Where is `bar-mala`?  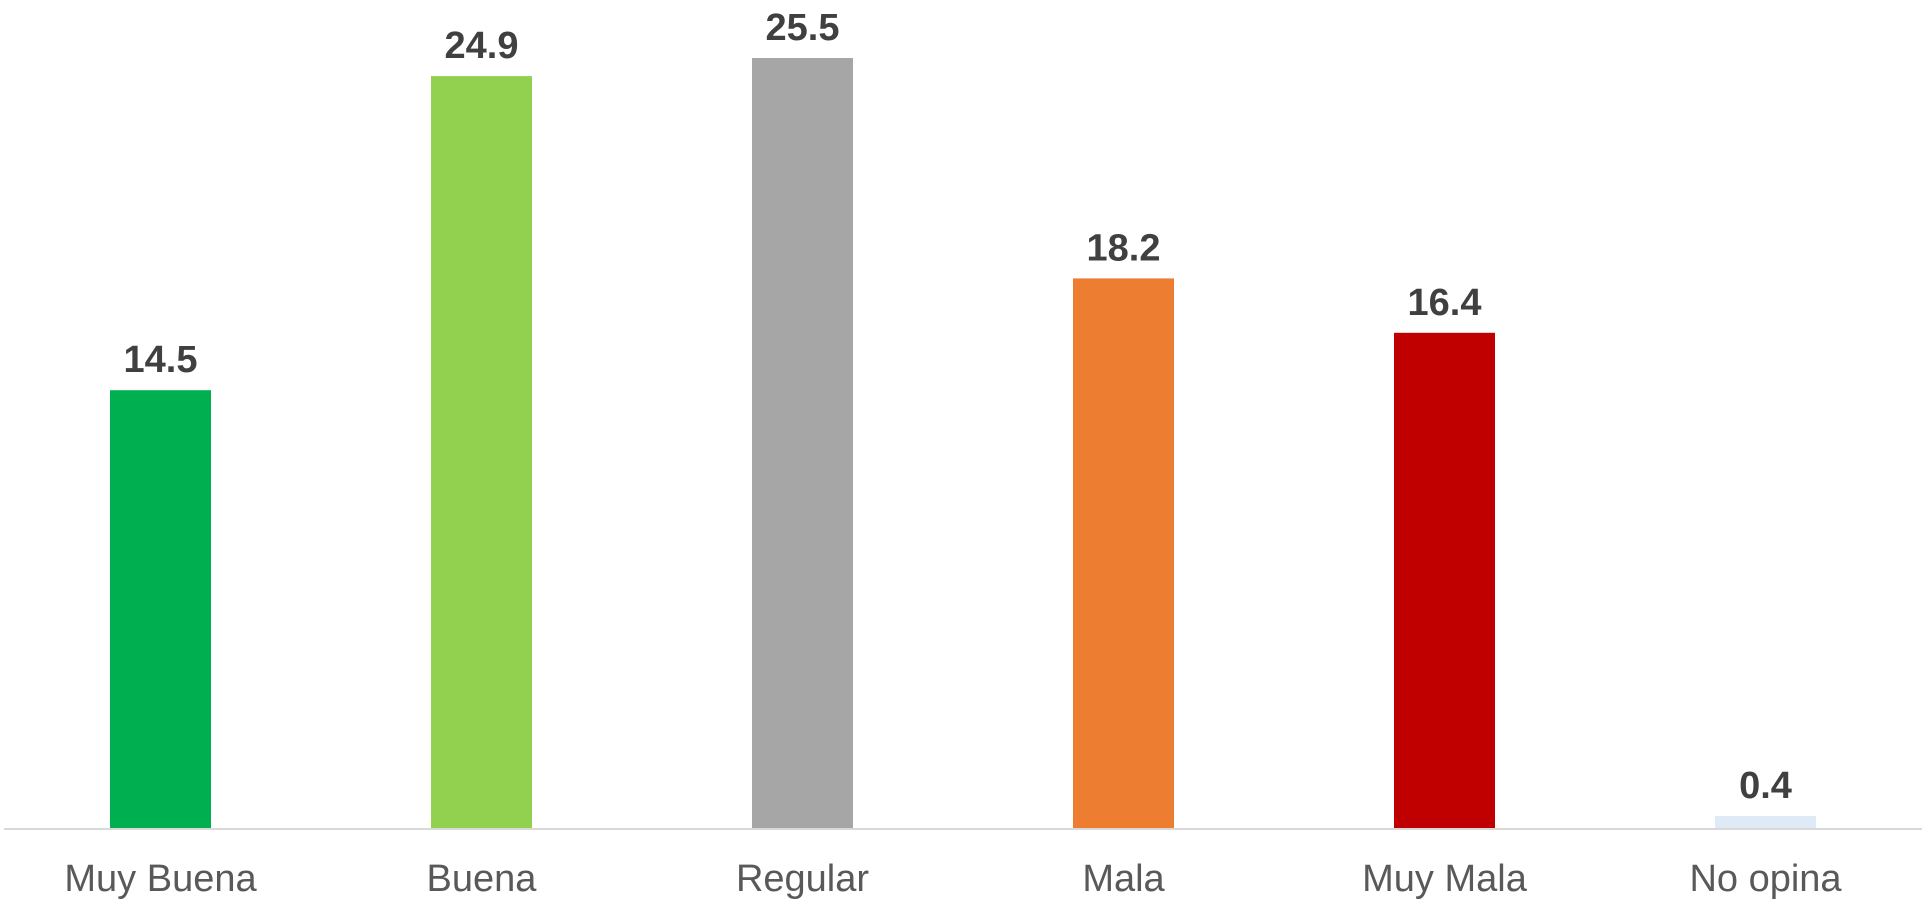
bar-mala is located at coordinates (1123, 553).